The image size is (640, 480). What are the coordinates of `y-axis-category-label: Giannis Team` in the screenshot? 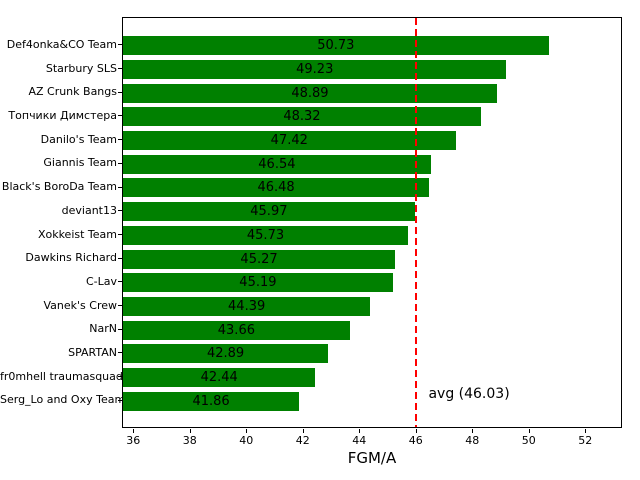 It's located at (80, 163).